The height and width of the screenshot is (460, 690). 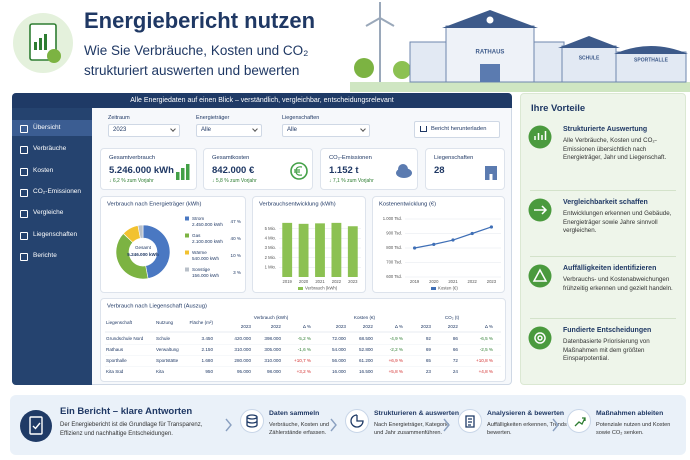 What do you see at coordinates (457, 129) in the screenshot?
I see `download-button` at bounding box center [457, 129].